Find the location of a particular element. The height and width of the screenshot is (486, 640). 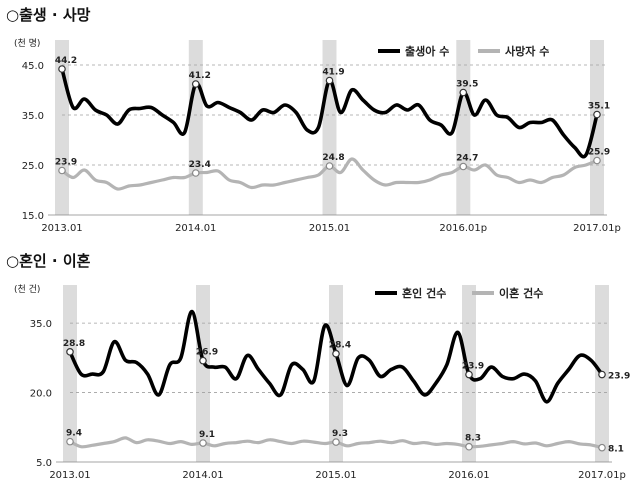

chart1-x-tick-label: 2016.01p is located at coordinates (463, 228).